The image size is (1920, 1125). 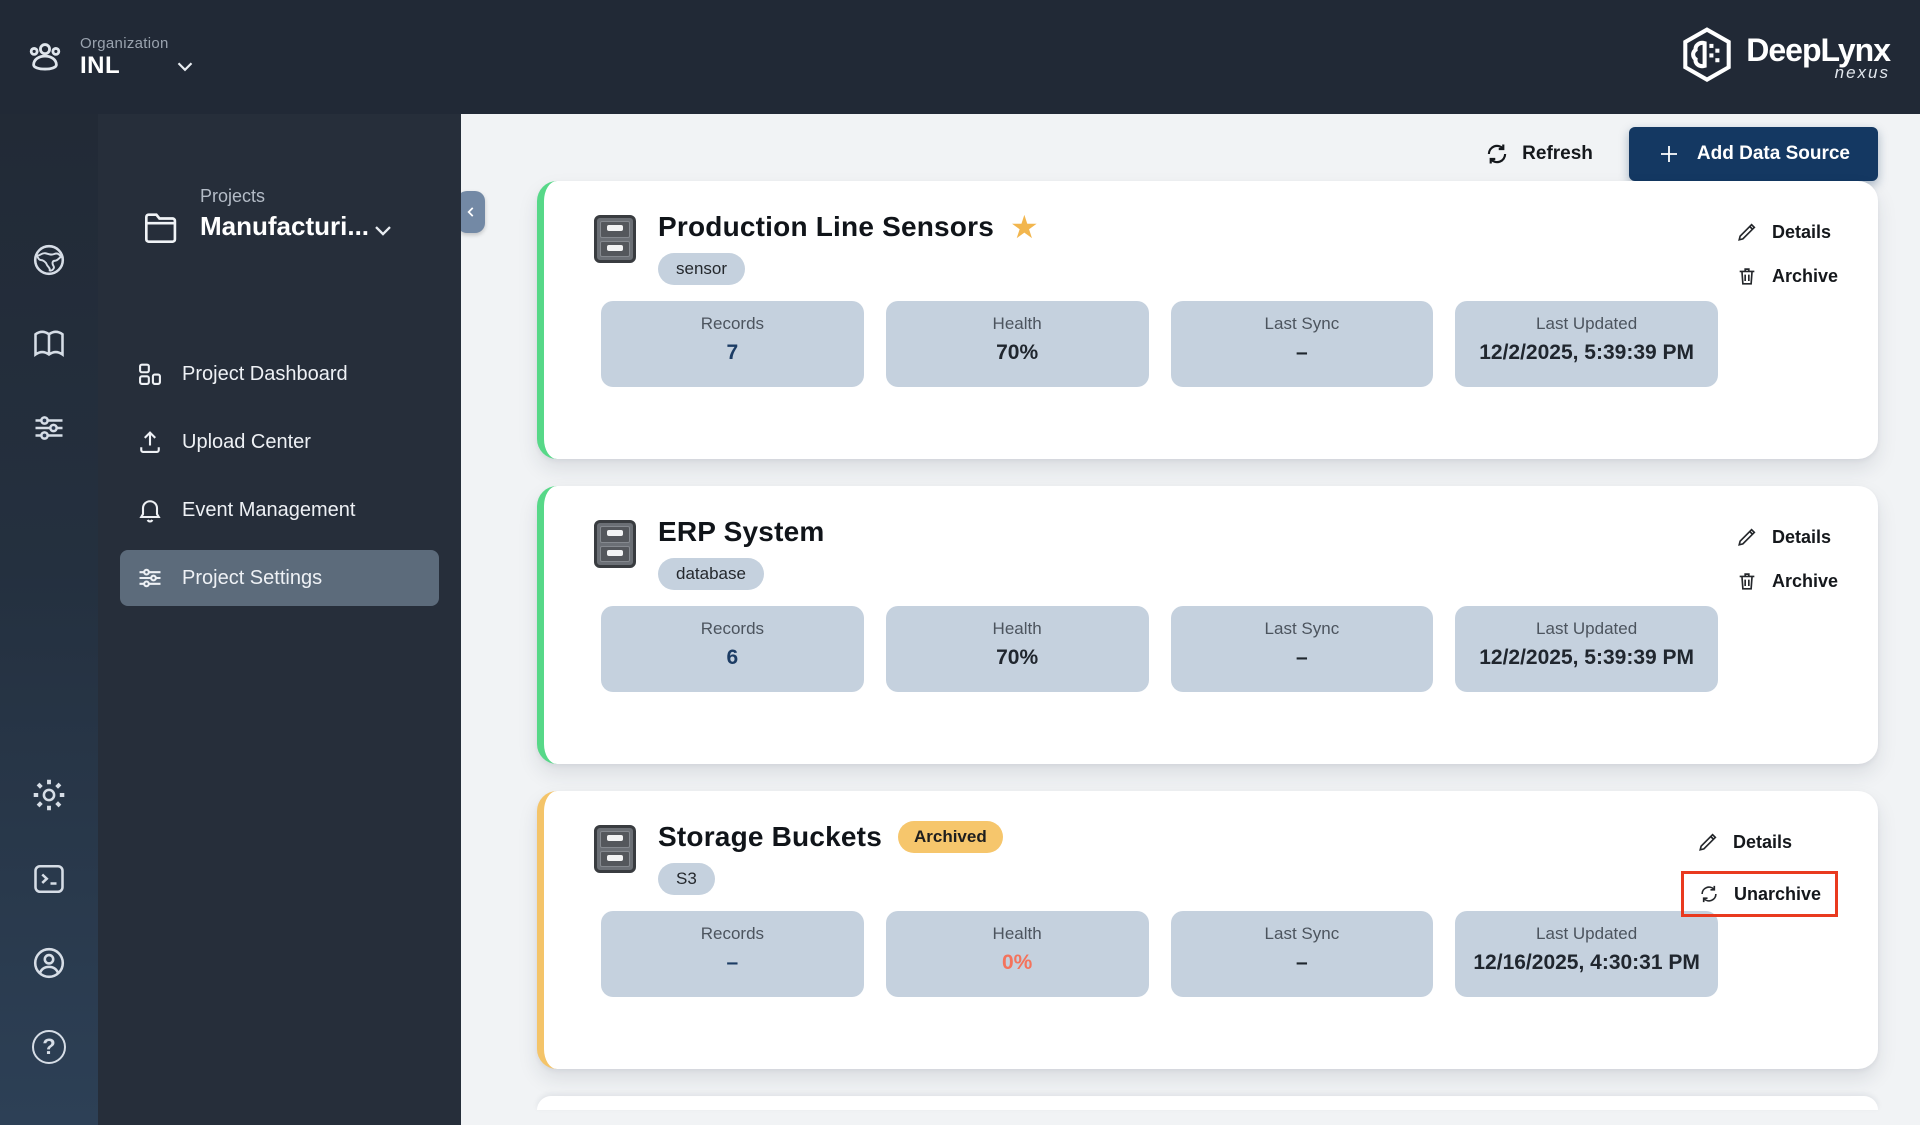 What do you see at coordinates (1557, 153) in the screenshot?
I see `refresh-label: Refresh` at bounding box center [1557, 153].